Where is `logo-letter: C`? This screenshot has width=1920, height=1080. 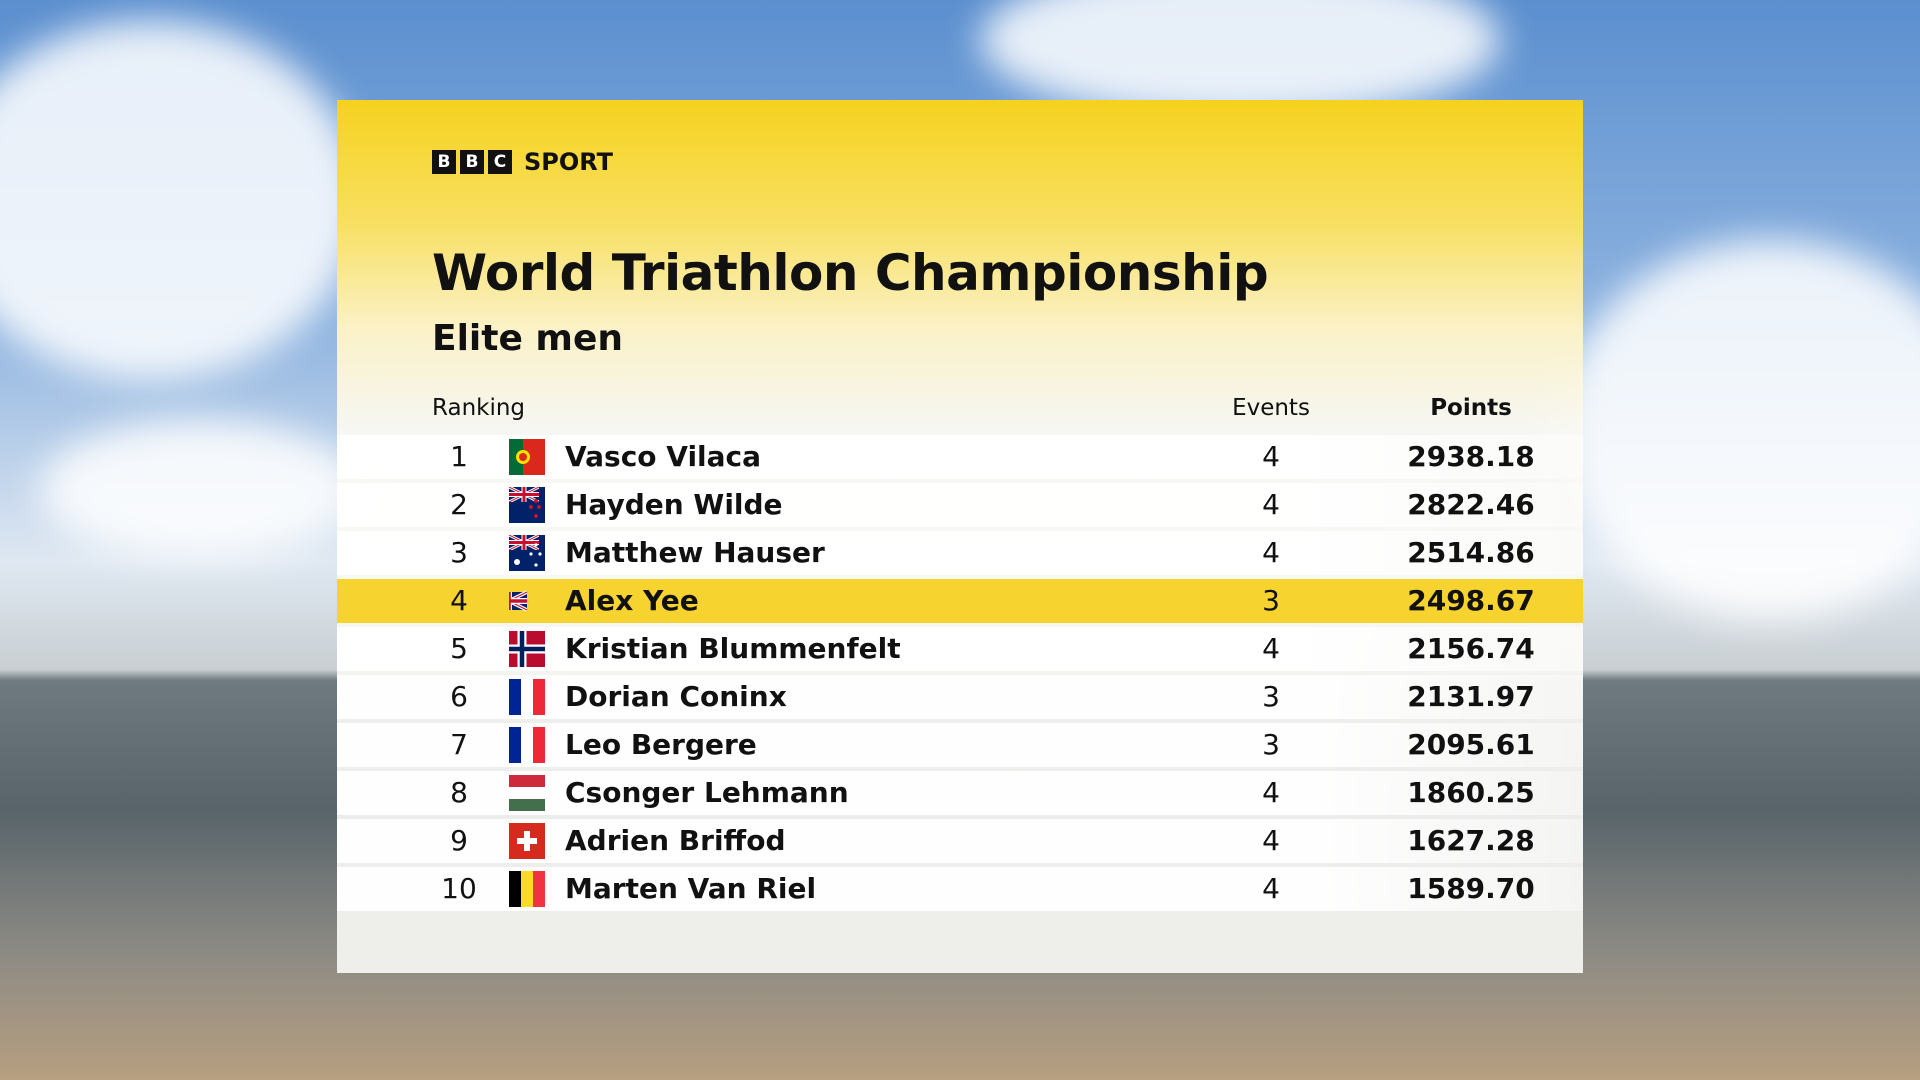 logo-letter: C is located at coordinates (500, 162).